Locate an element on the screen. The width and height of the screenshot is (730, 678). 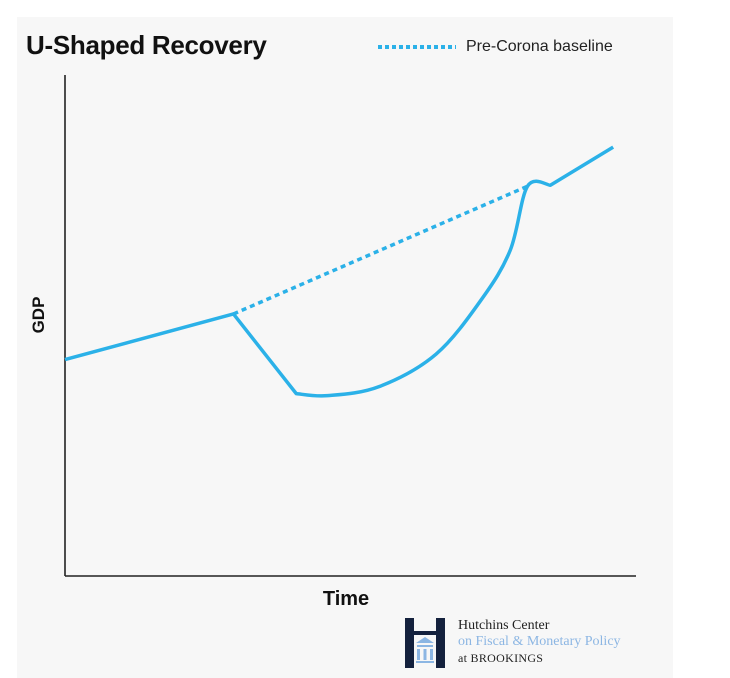
brand-line-fiscal: on Fiscal & Monetary Policy is located at coordinates (539, 641).